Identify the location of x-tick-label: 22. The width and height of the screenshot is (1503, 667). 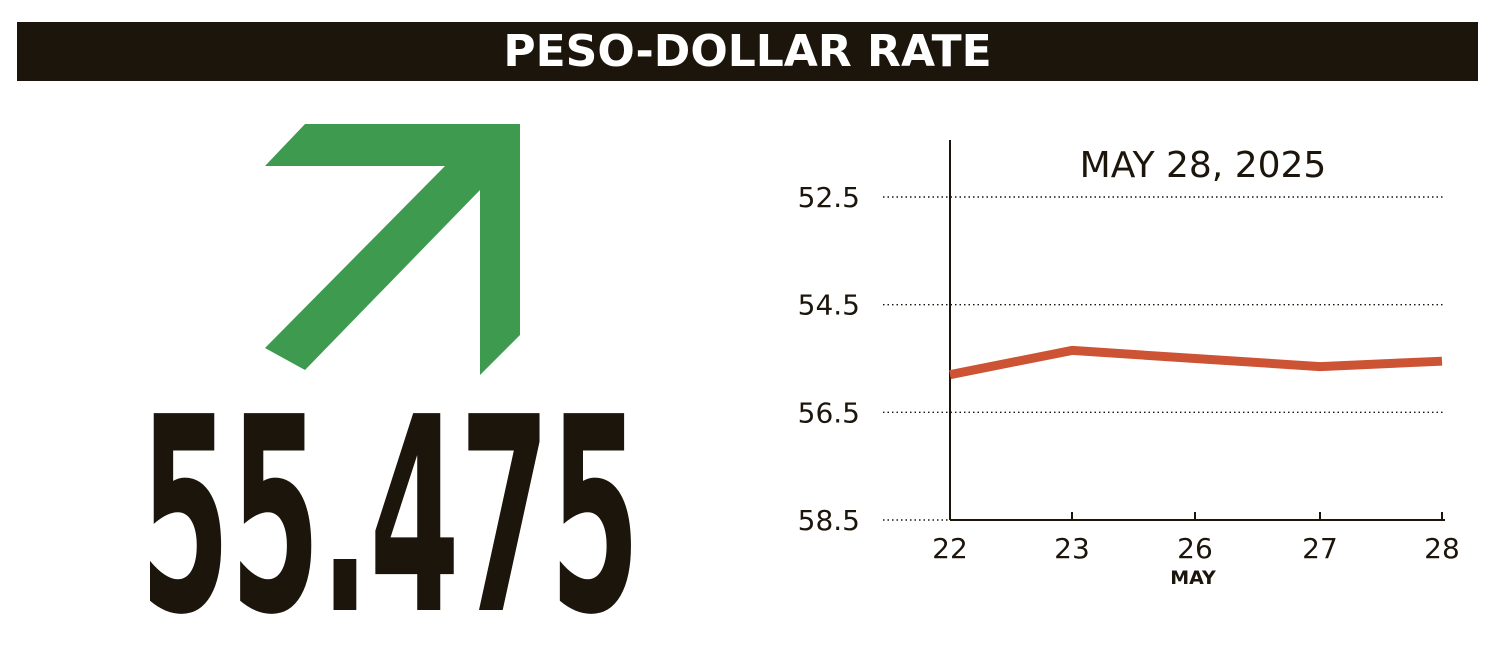
(950, 548).